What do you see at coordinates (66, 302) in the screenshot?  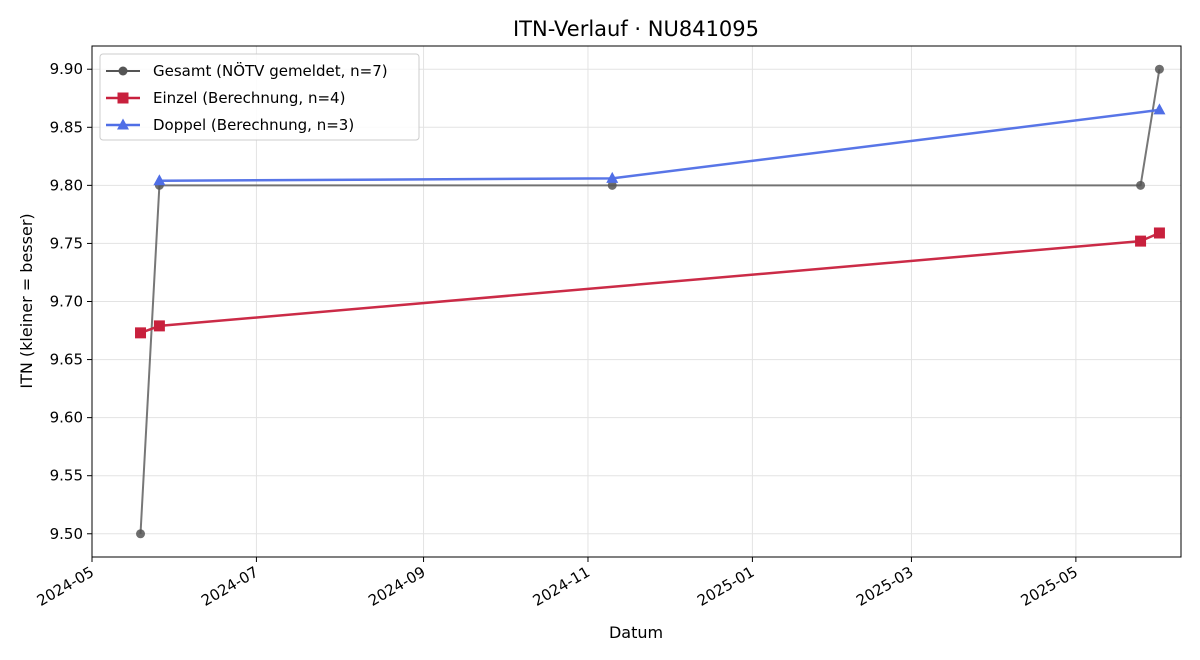 I see `y-tick-label: 9.70` at bounding box center [66, 302].